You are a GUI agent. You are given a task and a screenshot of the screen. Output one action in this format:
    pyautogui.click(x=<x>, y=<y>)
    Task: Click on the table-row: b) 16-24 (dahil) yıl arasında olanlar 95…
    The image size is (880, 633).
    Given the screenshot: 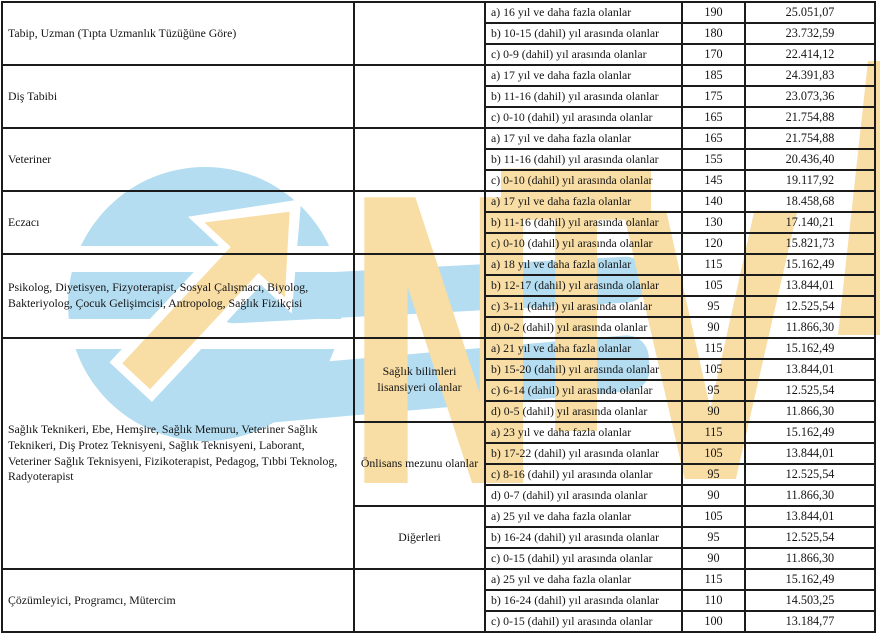 What is the action you would take?
    pyautogui.click(x=439, y=537)
    